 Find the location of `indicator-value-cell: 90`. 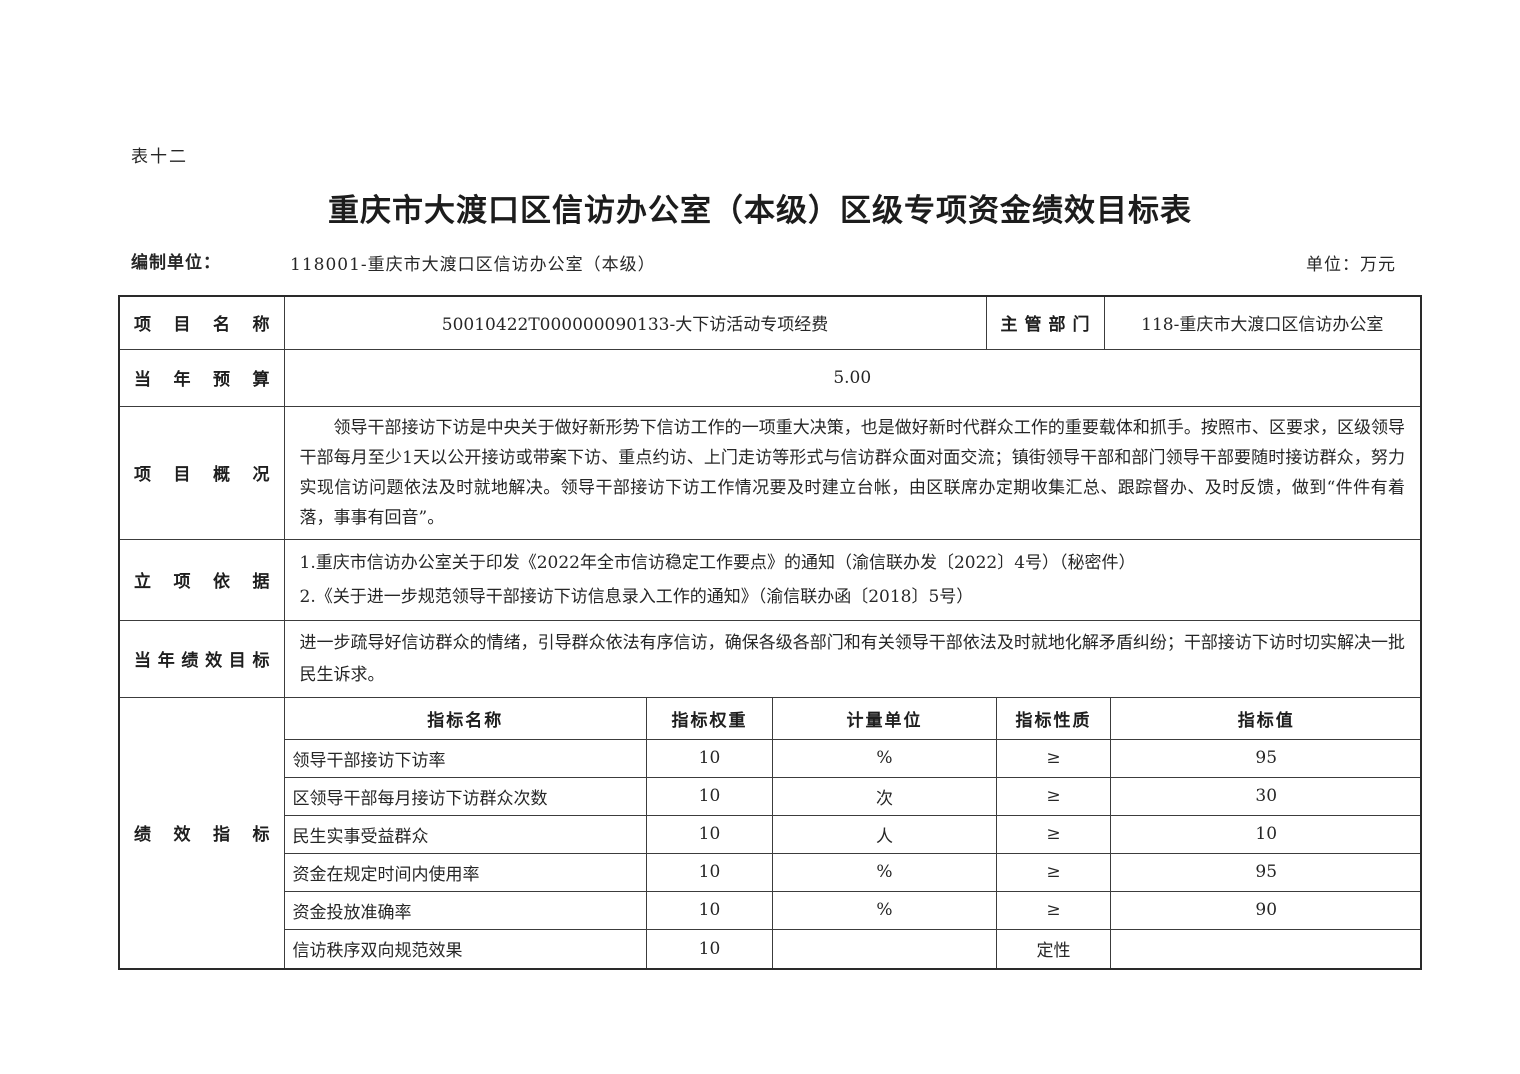

indicator-value-cell: 90 is located at coordinates (1266, 910).